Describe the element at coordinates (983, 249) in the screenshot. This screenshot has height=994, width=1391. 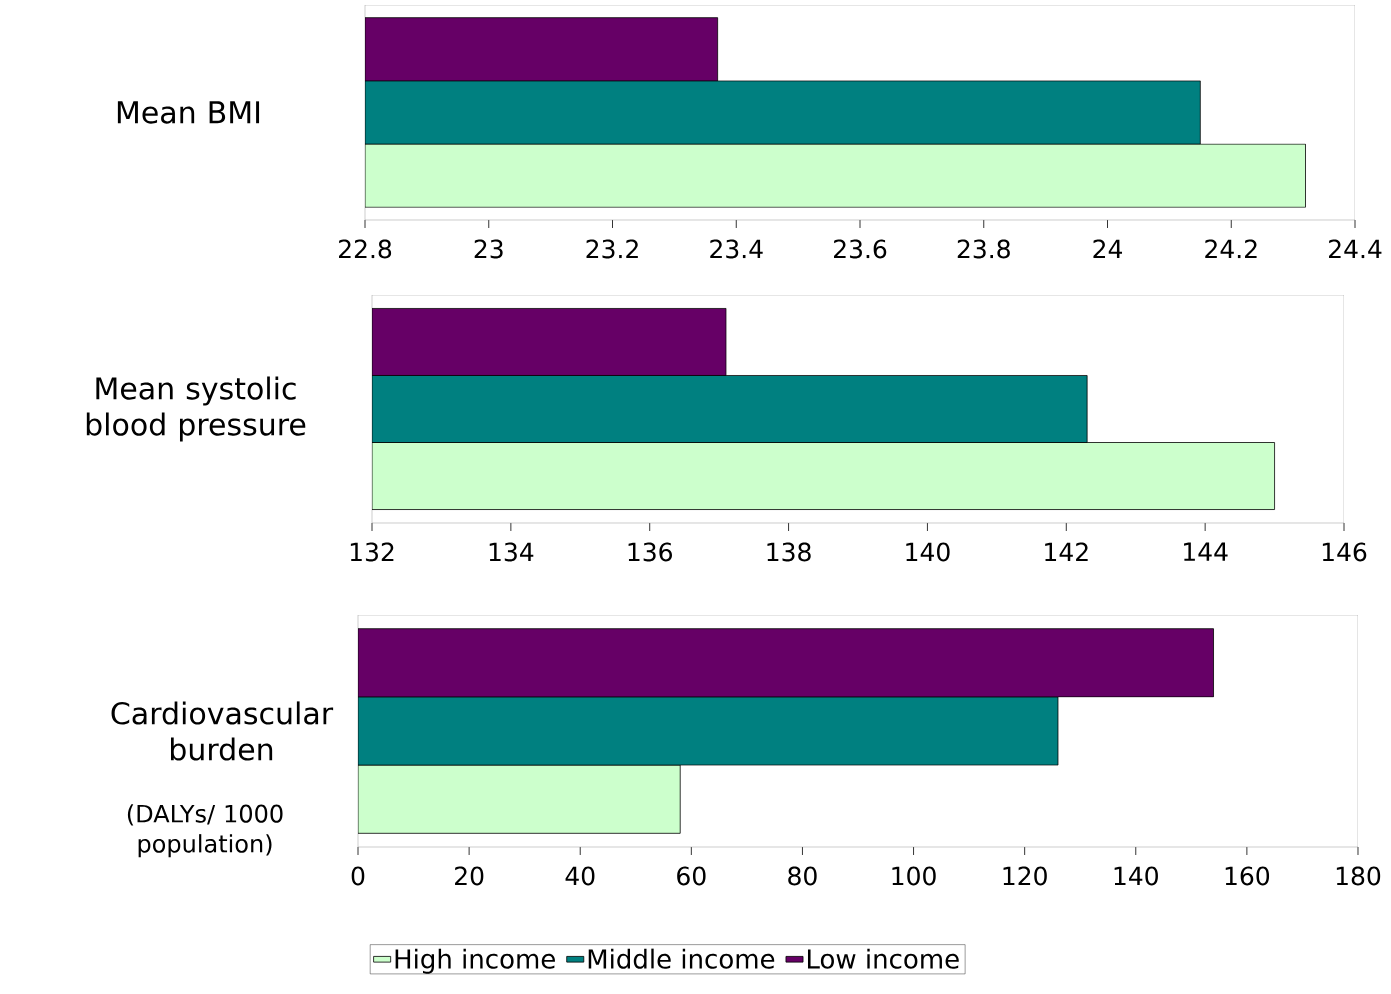
I see `x-tick-label: 23.8` at that location.